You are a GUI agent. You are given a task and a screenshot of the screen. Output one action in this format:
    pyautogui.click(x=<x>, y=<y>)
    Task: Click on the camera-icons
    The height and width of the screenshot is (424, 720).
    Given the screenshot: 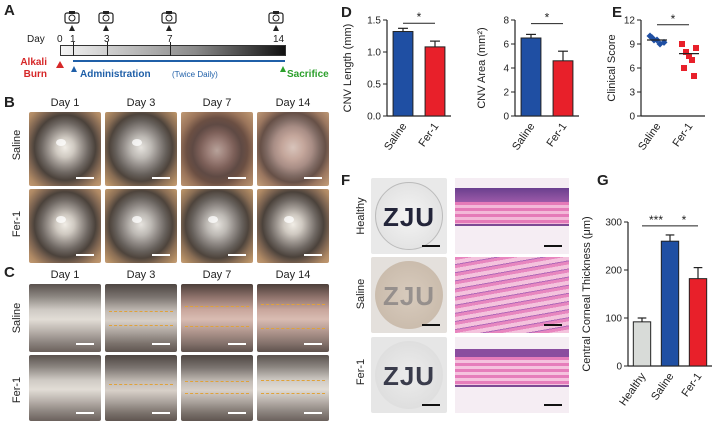 What is the action you would take?
    pyautogui.click(x=174, y=21)
    